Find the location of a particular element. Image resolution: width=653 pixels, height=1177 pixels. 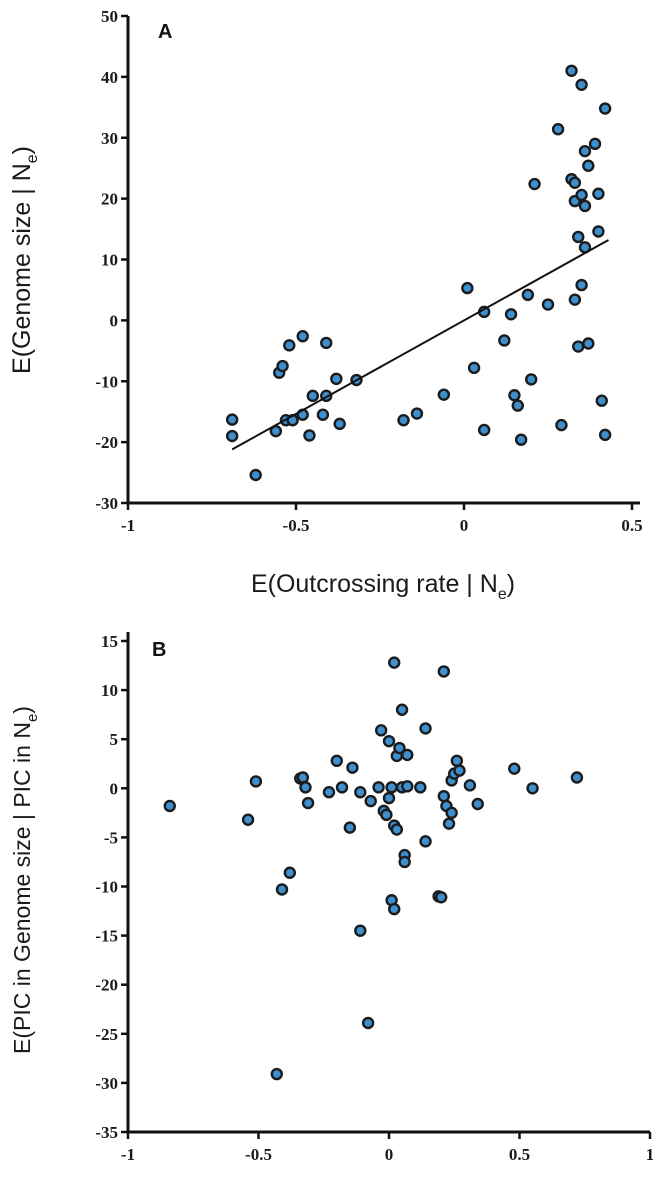

panel-a-y-axis-title: E(Genome size | Ne) is located at coordinates (24, 260).